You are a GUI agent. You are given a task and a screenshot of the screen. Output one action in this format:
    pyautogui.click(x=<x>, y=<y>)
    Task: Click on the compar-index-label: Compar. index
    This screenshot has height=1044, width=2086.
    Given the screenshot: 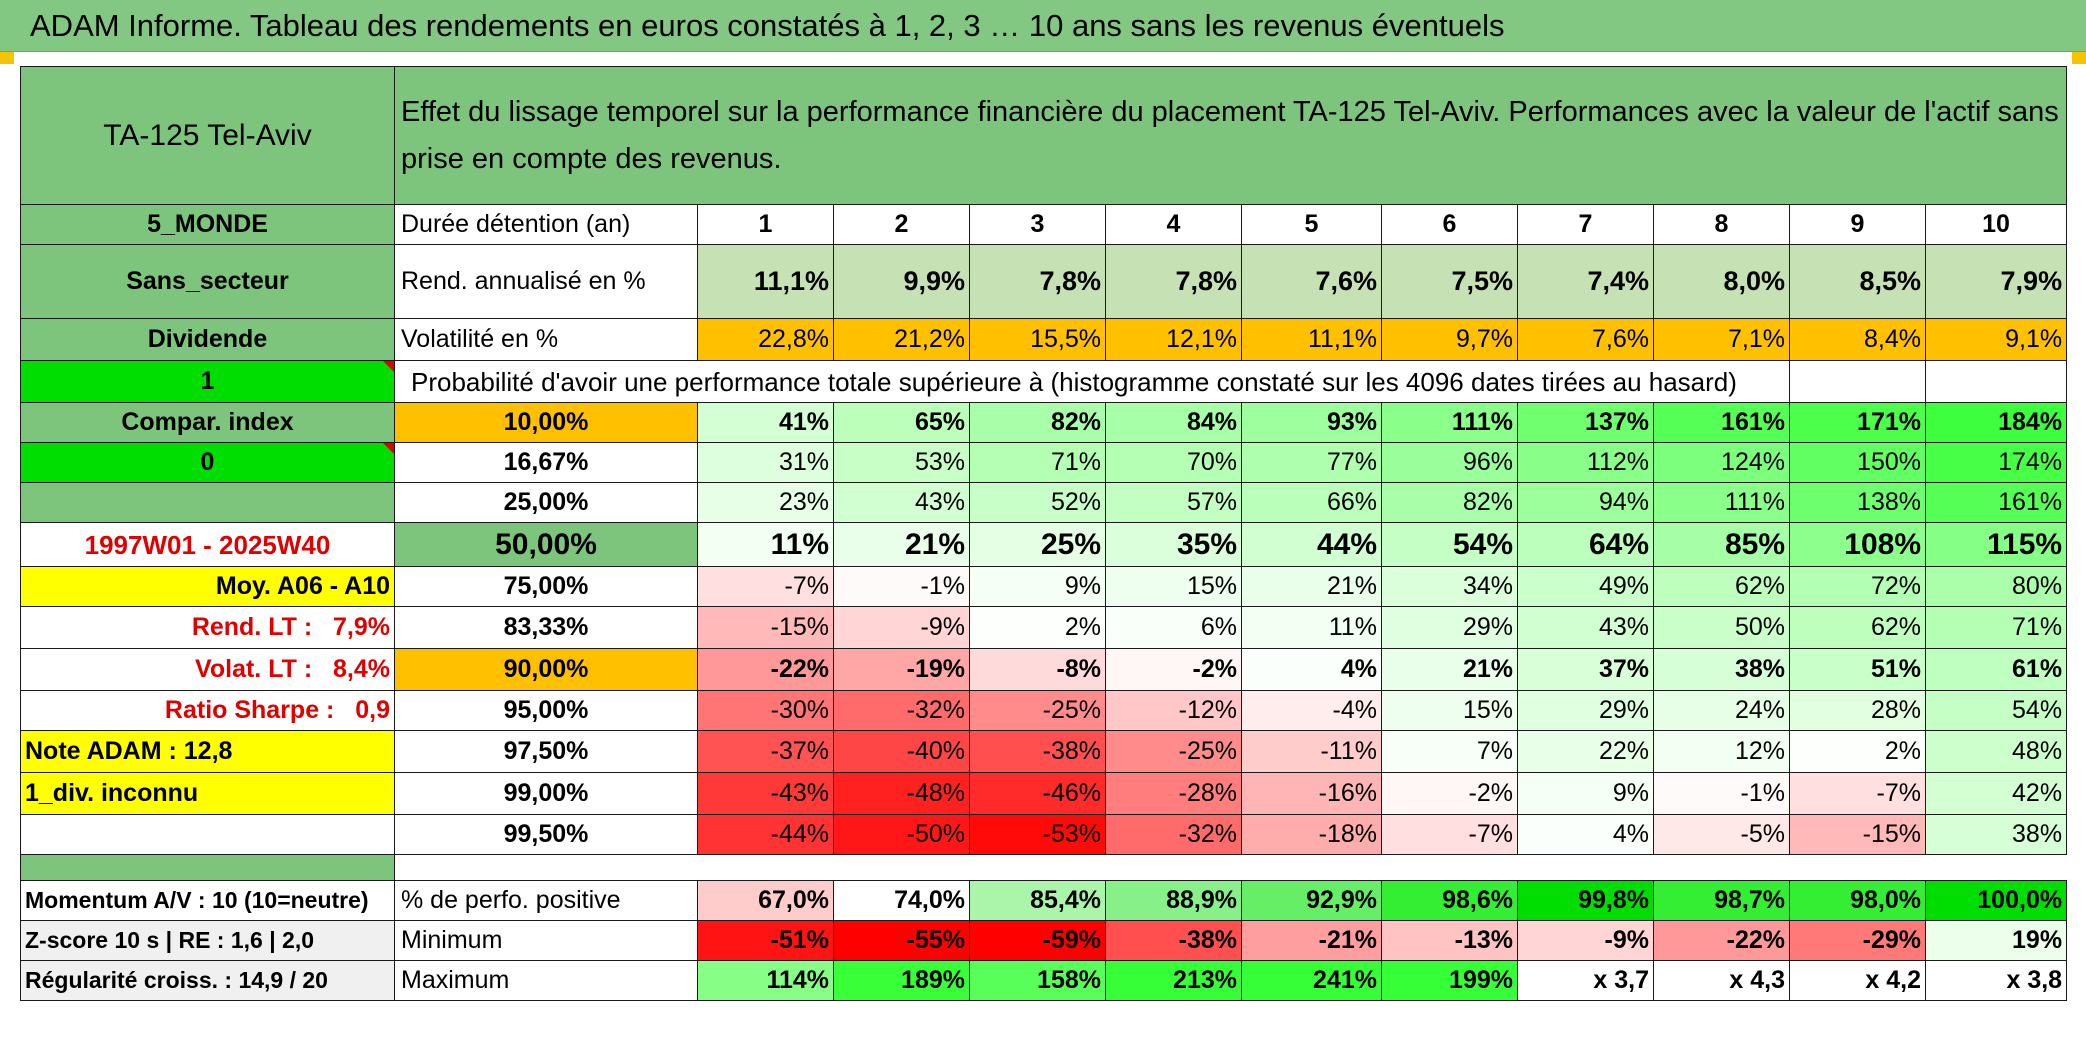 What is the action you would take?
    pyautogui.click(x=207, y=422)
    